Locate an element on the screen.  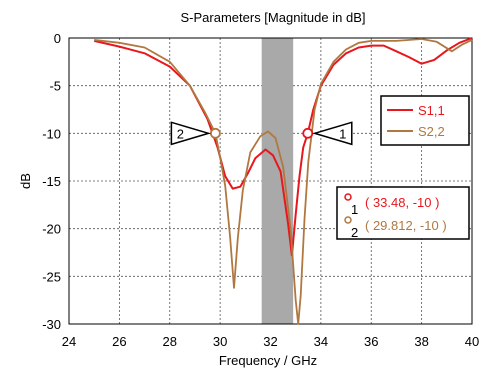
legend-box is located at coordinates (425, 120).